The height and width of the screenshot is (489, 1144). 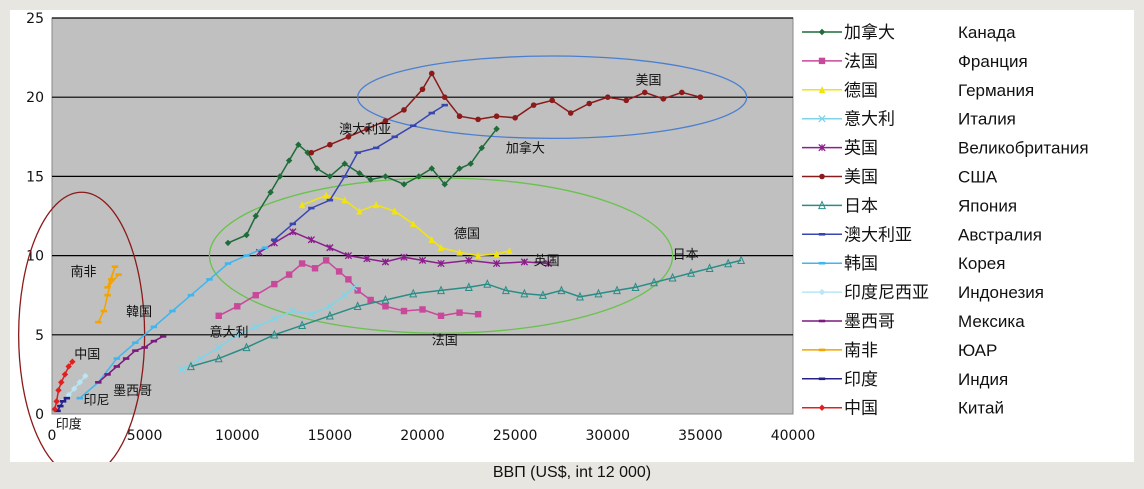 I want to click on legend-translation: Австралия, so click(x=1000, y=234).